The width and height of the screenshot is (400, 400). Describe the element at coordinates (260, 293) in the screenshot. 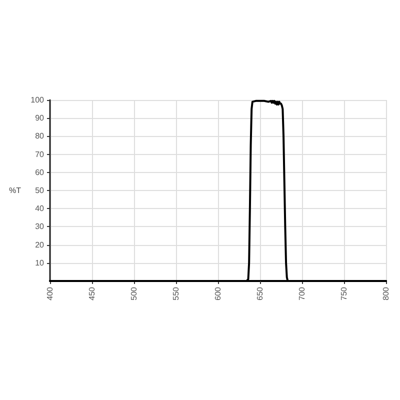

I see `x-tick-label: 650` at that location.